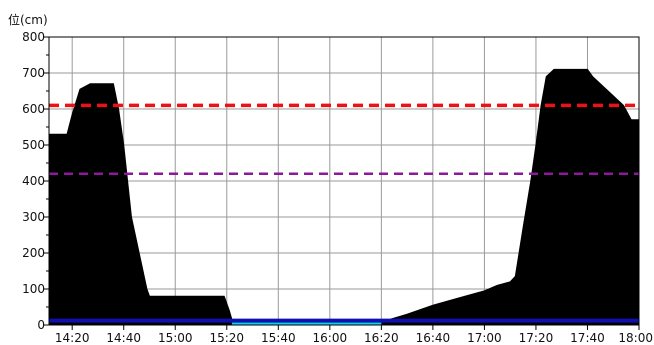  What do you see at coordinates (587, 338) in the screenshot?
I see `x-tick-label: 17:40` at bounding box center [587, 338].